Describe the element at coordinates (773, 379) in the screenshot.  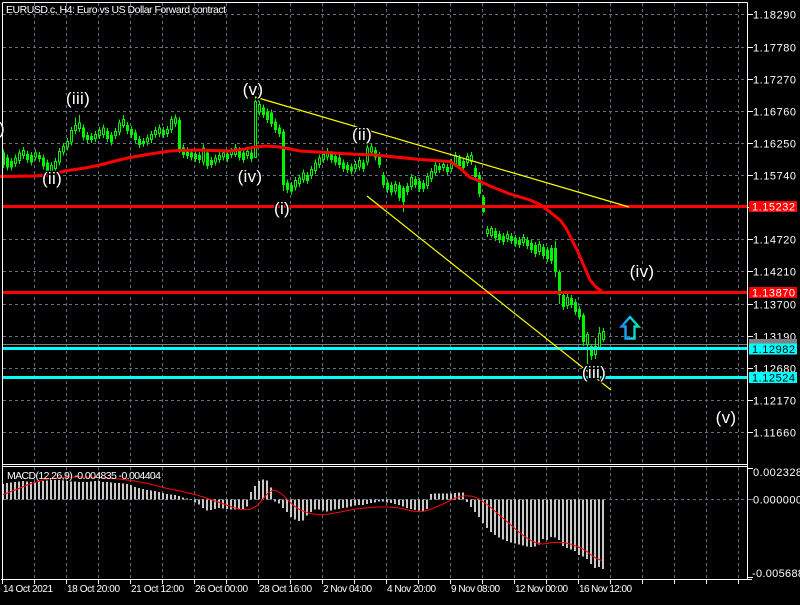
I see `svg-text: 1.12524` at that location.